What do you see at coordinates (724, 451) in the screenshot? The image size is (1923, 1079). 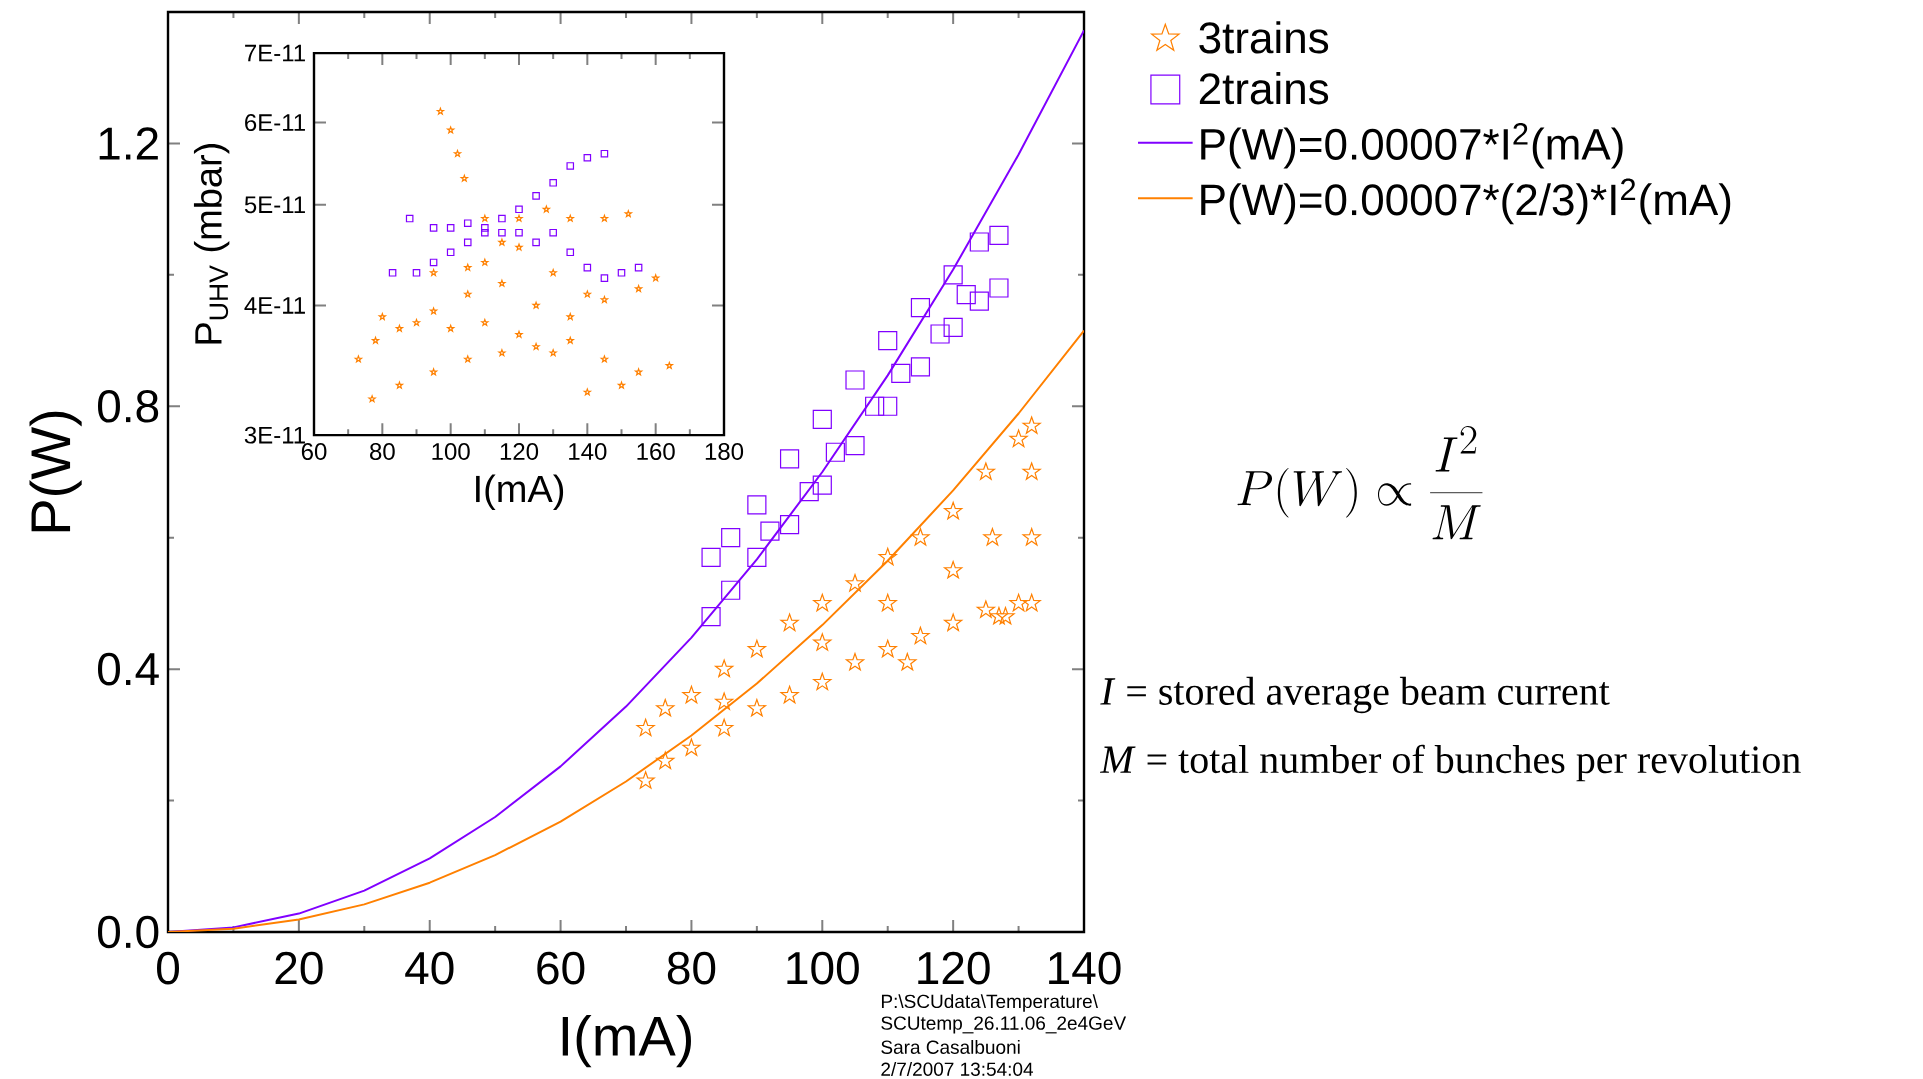 I see `x-tick-label: 180` at bounding box center [724, 451].